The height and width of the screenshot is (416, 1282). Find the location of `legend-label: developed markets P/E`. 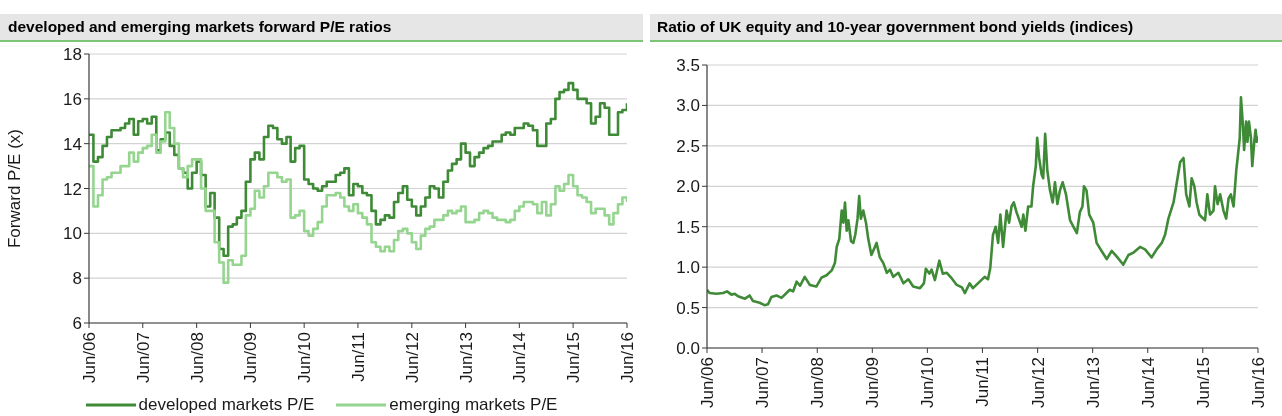

legend-label: developed markets P/E is located at coordinates (226, 404).